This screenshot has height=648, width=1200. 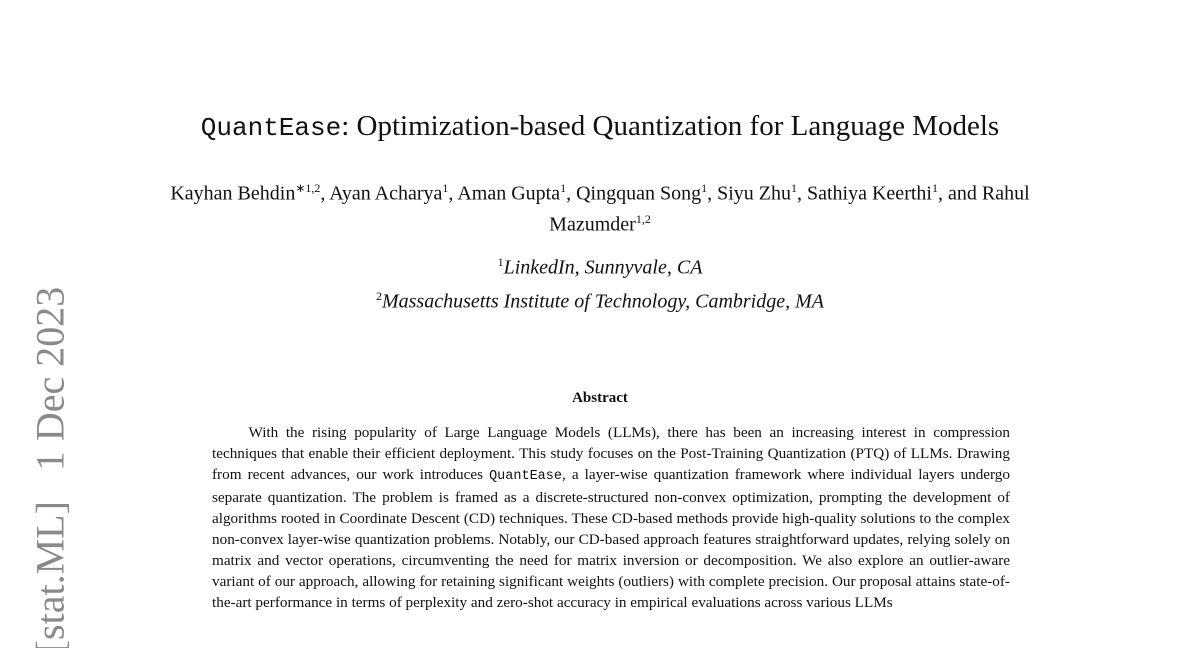 What do you see at coordinates (233, 193) in the screenshot?
I see `author: Kayhan Behdin` at bounding box center [233, 193].